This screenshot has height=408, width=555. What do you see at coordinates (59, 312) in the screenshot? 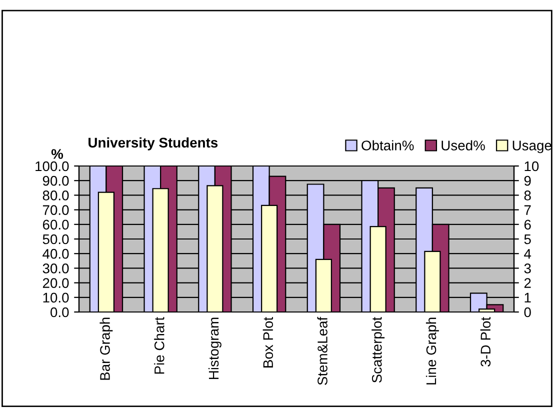
I see `y-tick-label: 0.0` at bounding box center [59, 312].